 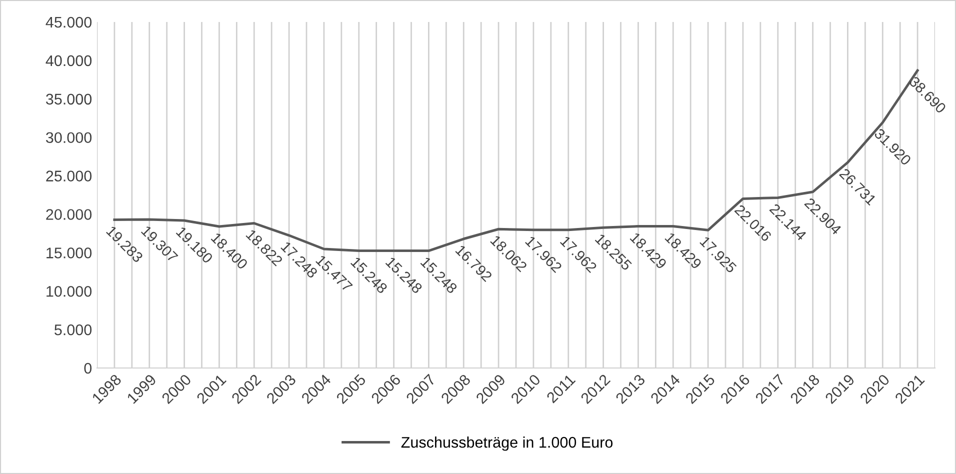 I want to click on y-tick-label: 40.000, so click(x=69, y=60).